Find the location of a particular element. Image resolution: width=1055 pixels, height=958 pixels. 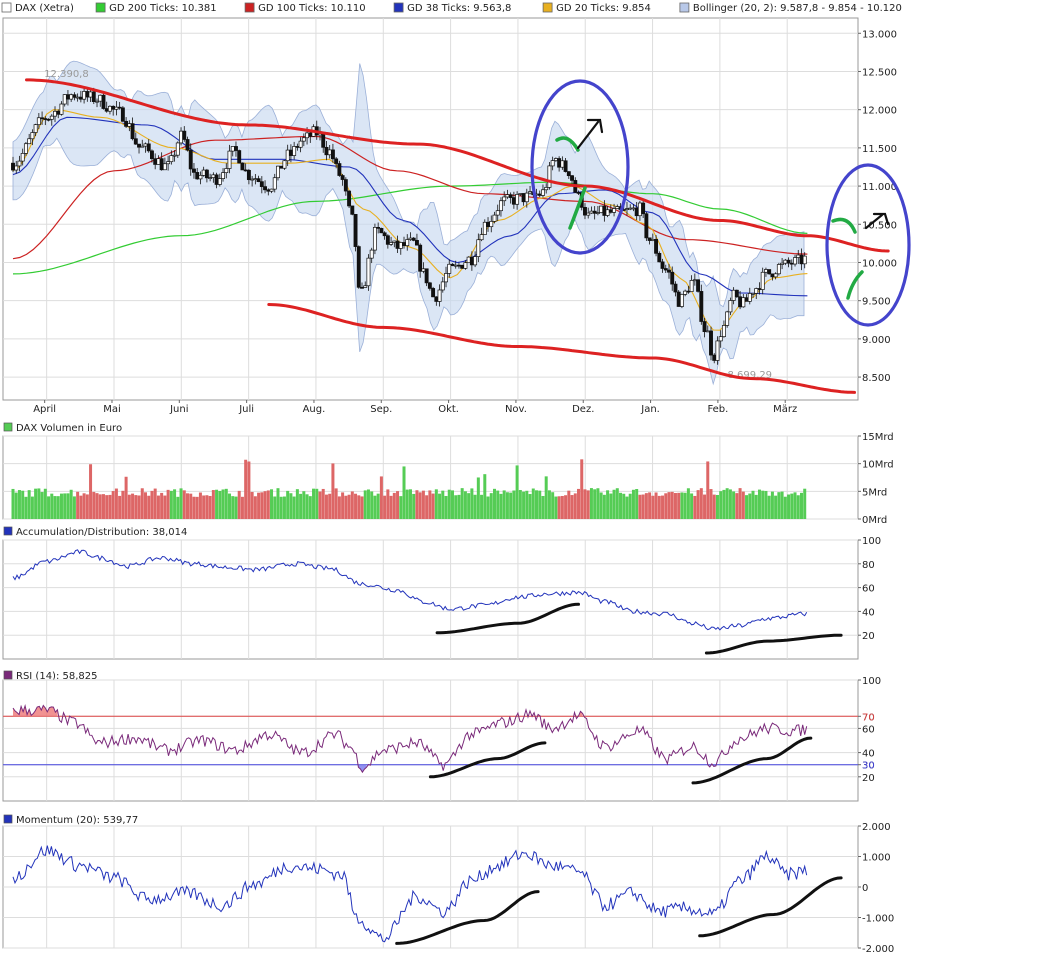

panel-title: DAX Volumen in Euro is located at coordinates (69, 428).